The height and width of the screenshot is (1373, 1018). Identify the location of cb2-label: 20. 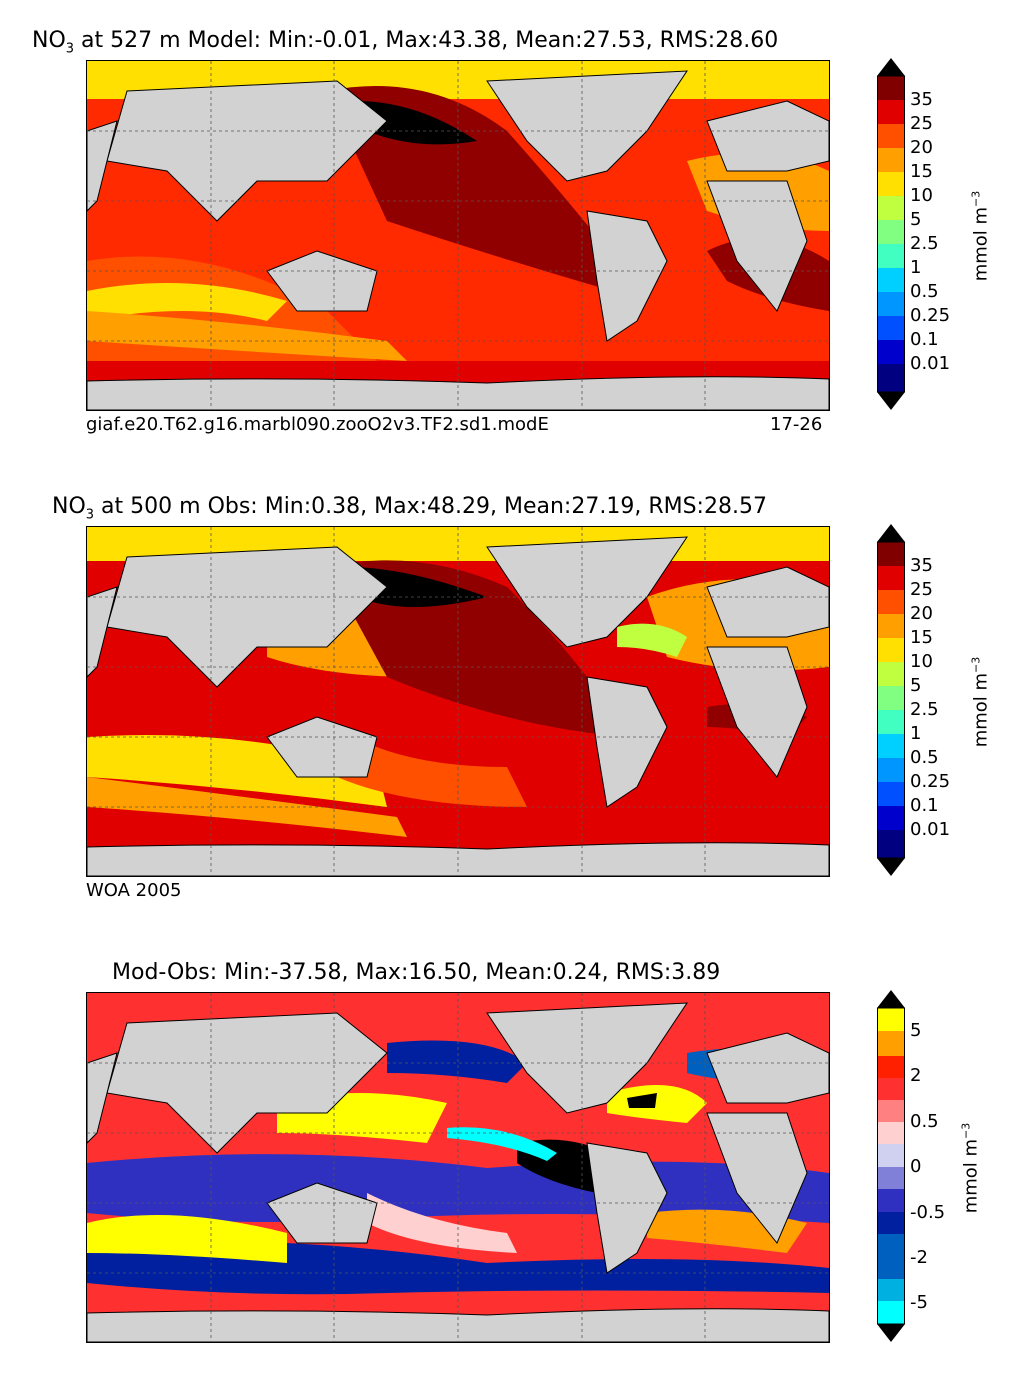
(921, 613).